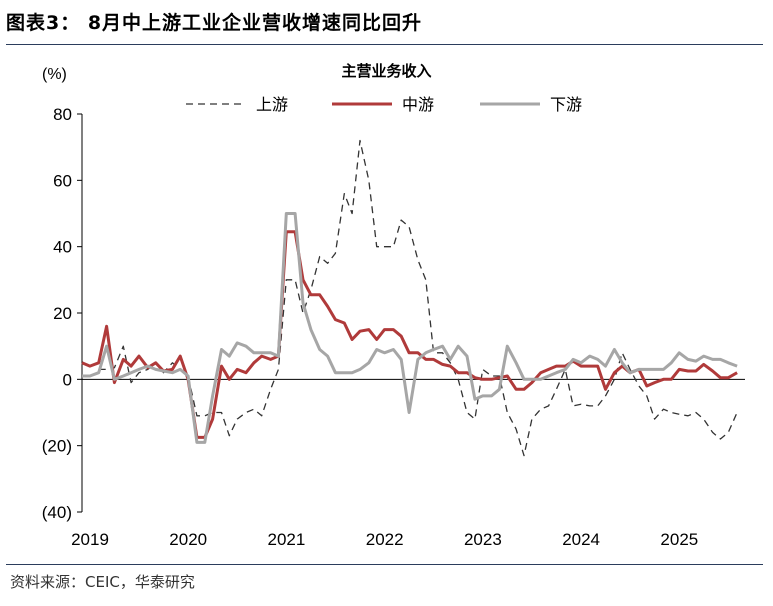  What do you see at coordinates (67, 379) in the screenshot?
I see `y-tick-label: 0` at bounding box center [67, 379].